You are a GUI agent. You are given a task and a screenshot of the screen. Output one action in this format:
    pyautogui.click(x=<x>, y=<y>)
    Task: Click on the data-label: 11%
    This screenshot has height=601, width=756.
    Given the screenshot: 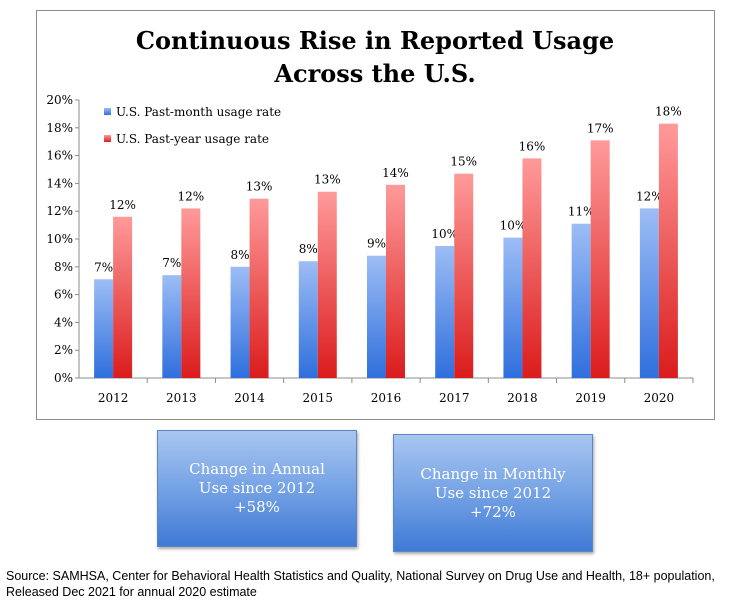 What is the action you would take?
    pyautogui.click(x=581, y=212)
    